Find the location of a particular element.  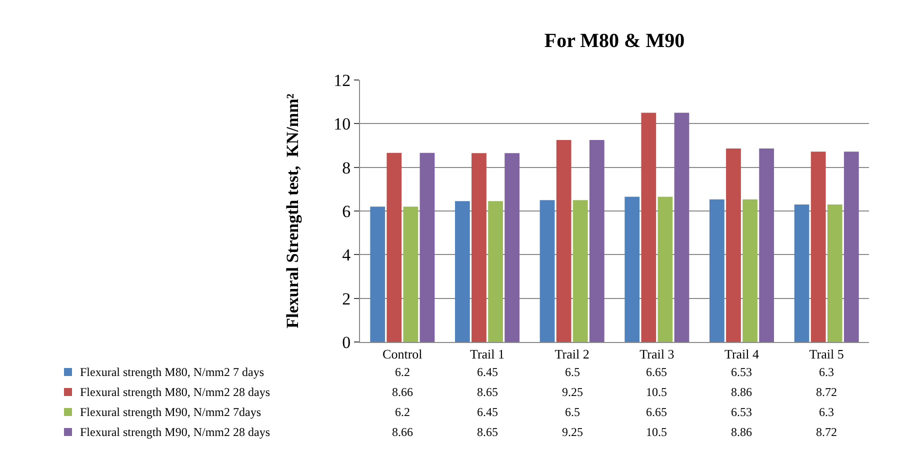

x-tick-label: Trail 2 is located at coordinates (572, 354).